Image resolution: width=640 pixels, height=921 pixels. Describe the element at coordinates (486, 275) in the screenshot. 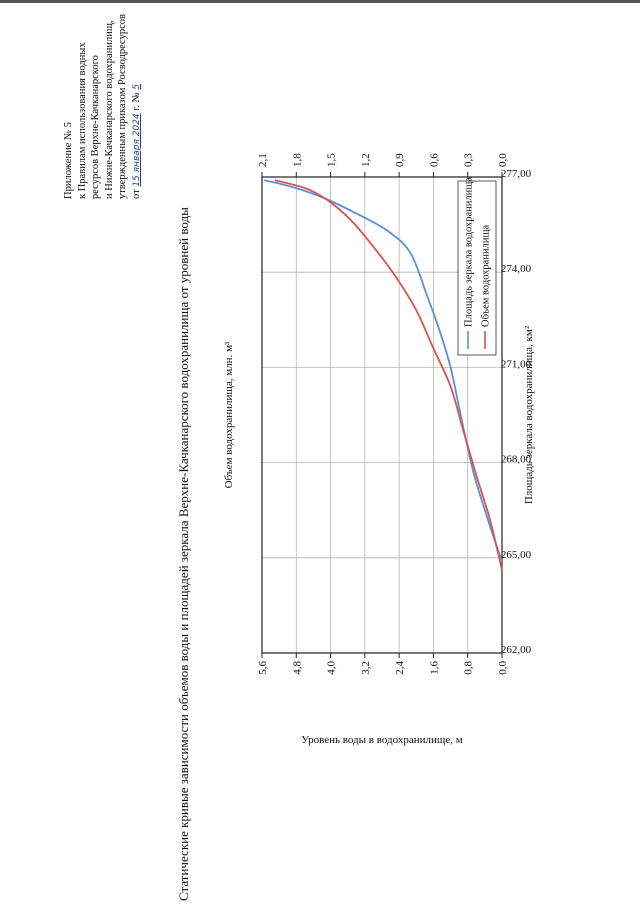

I see `legend-label-volume: Объем водохранилища` at that location.